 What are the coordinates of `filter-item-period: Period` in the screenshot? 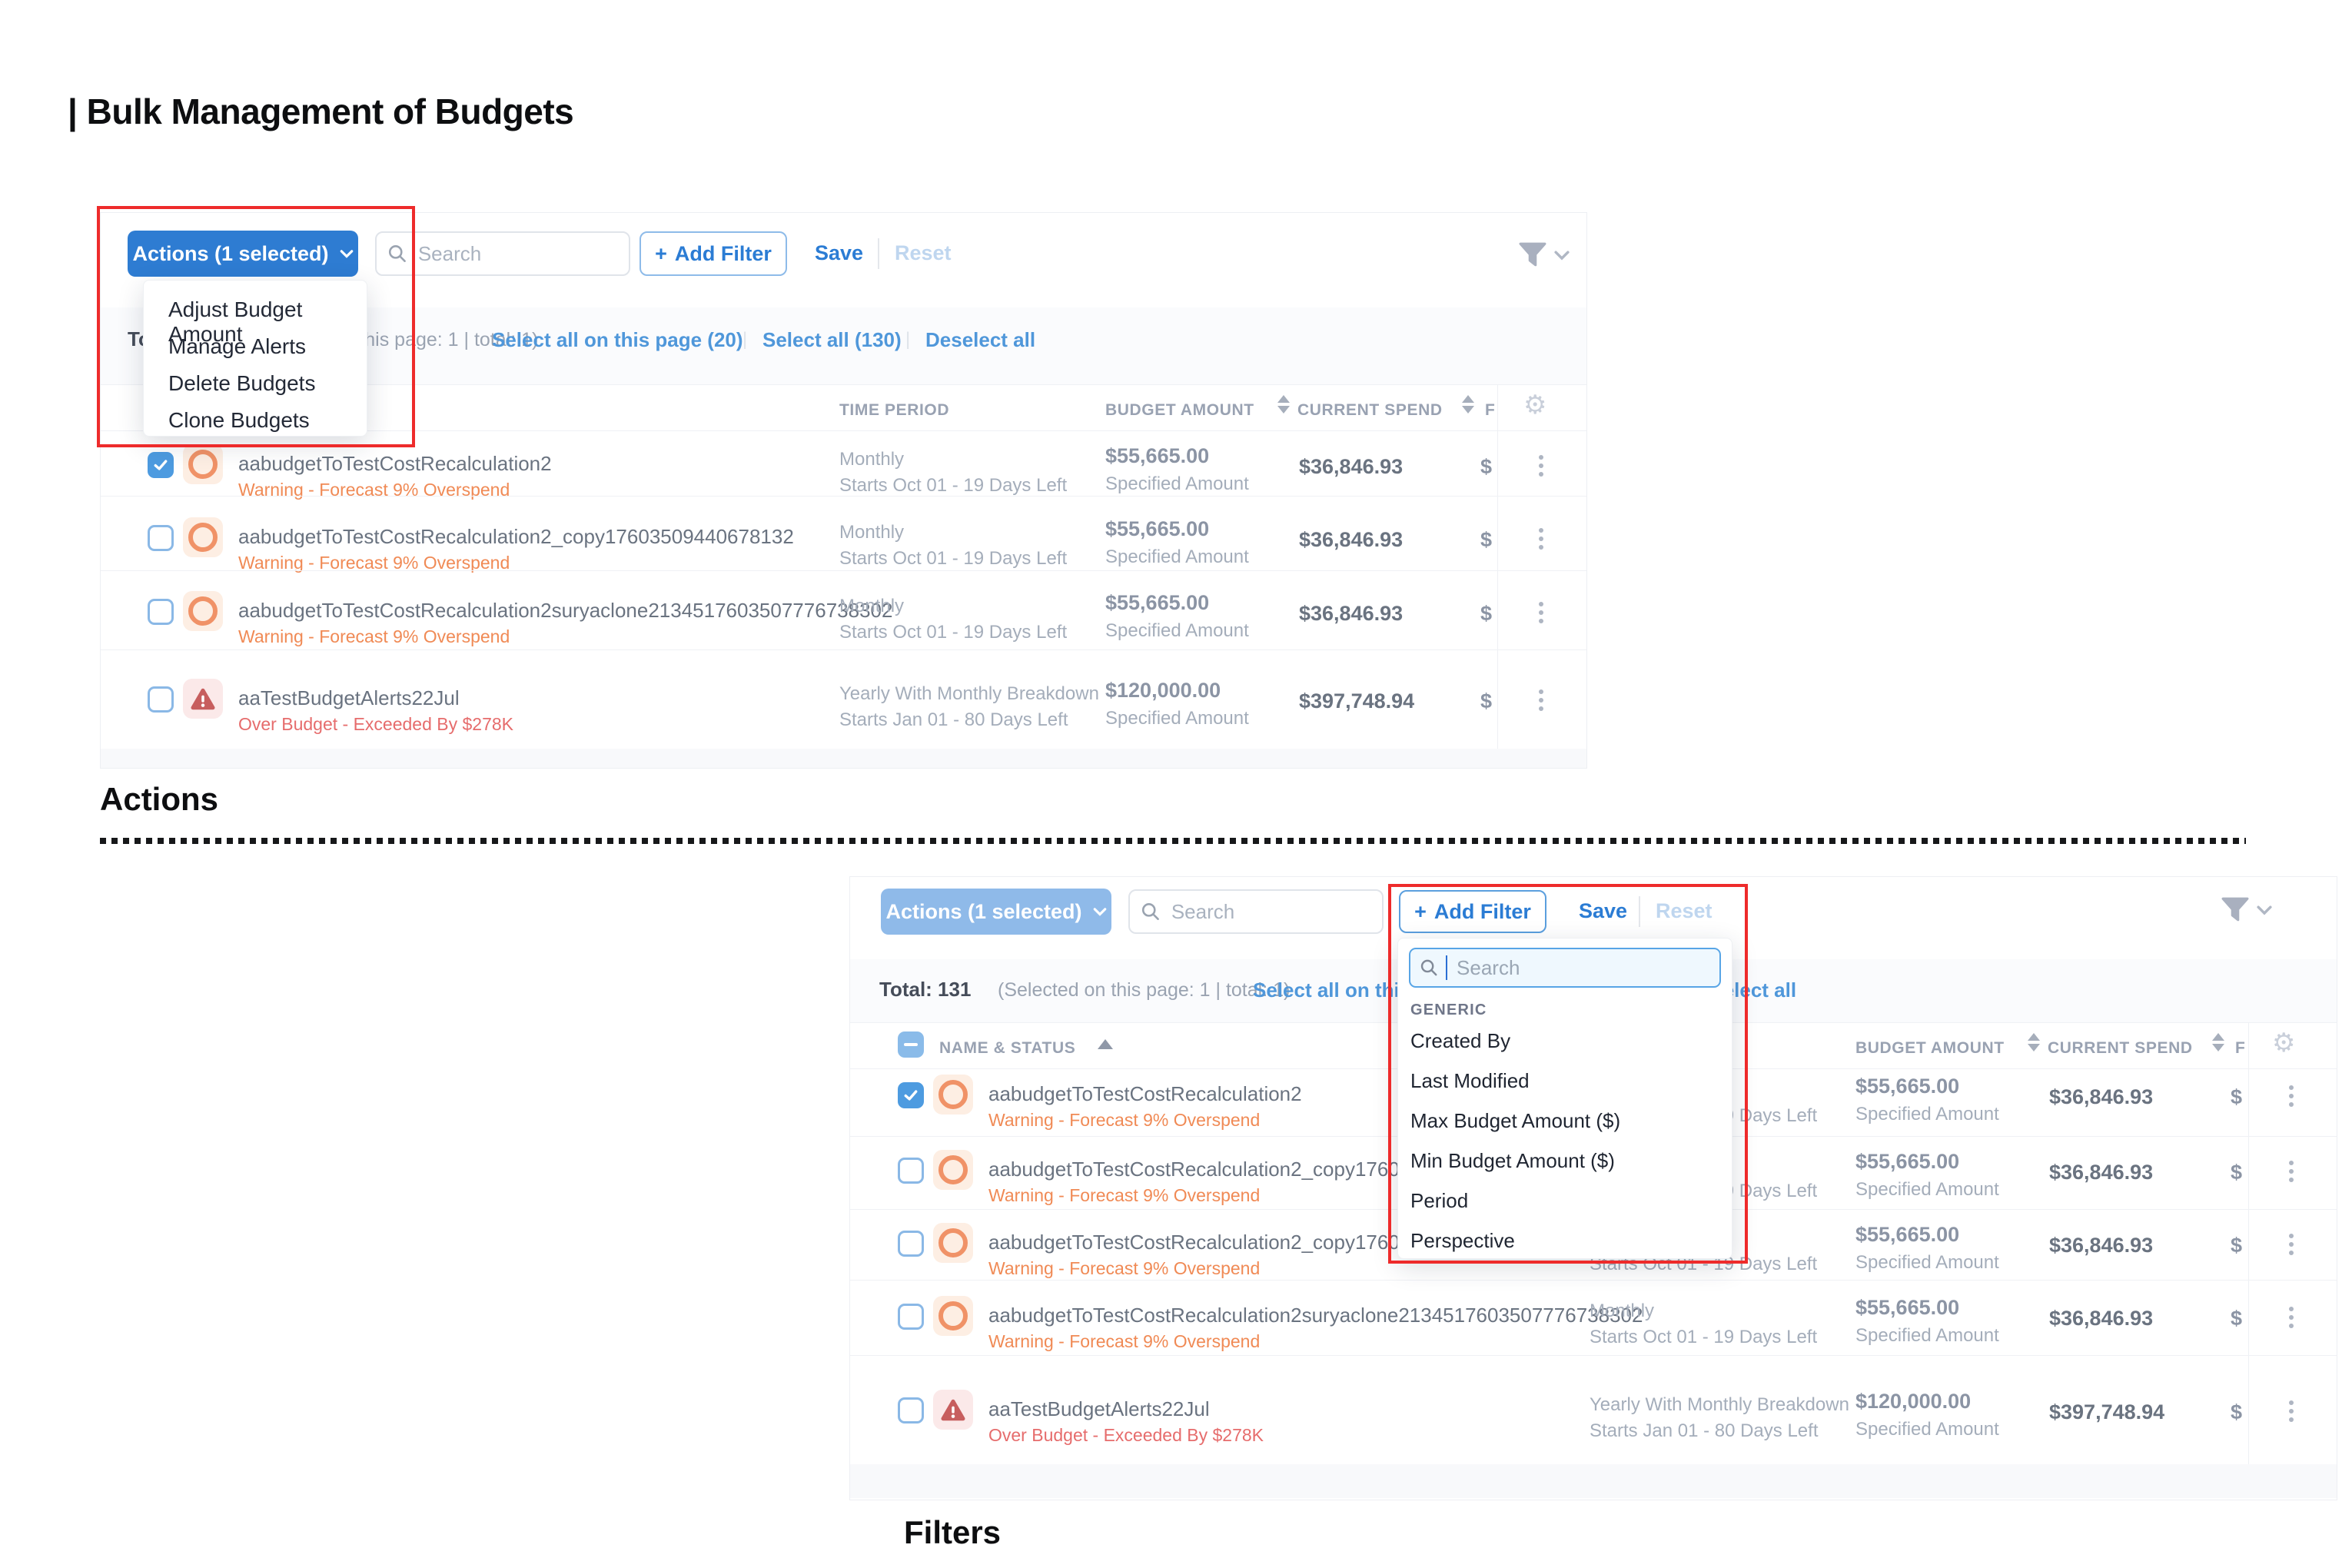 It's located at (1439, 1200).